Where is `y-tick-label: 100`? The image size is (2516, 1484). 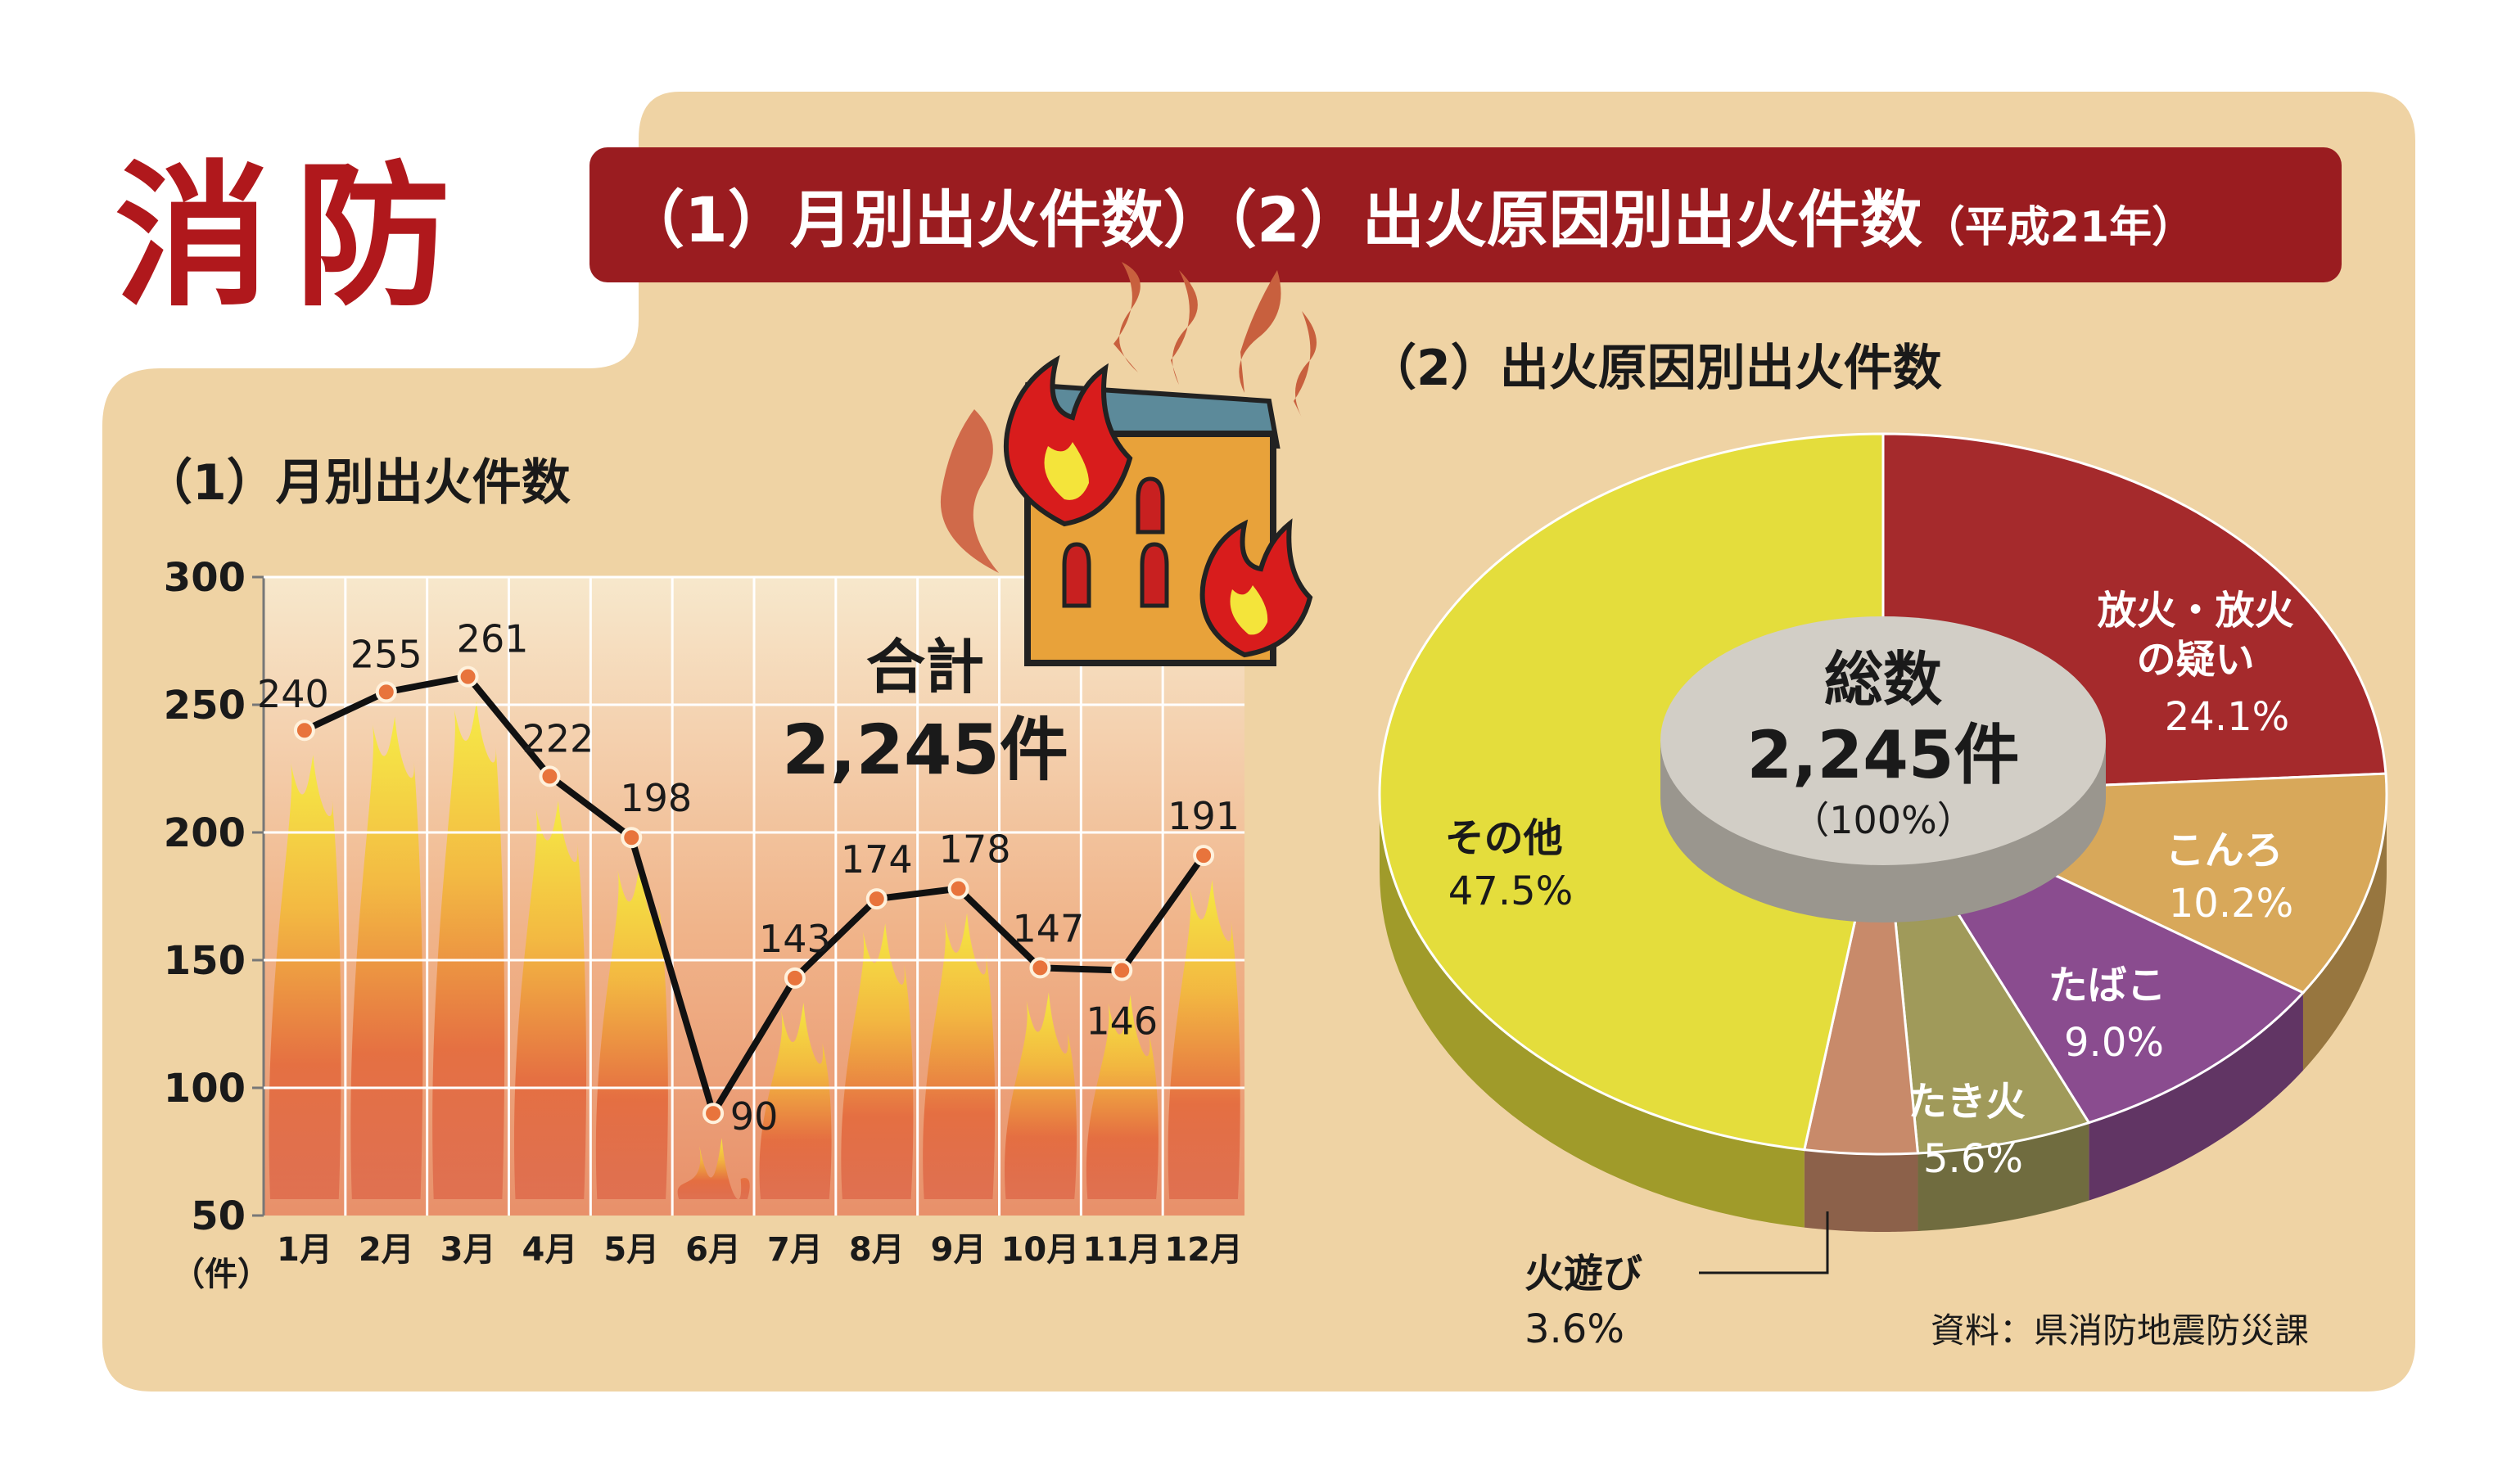
y-tick-label: 100 is located at coordinates (205, 1089).